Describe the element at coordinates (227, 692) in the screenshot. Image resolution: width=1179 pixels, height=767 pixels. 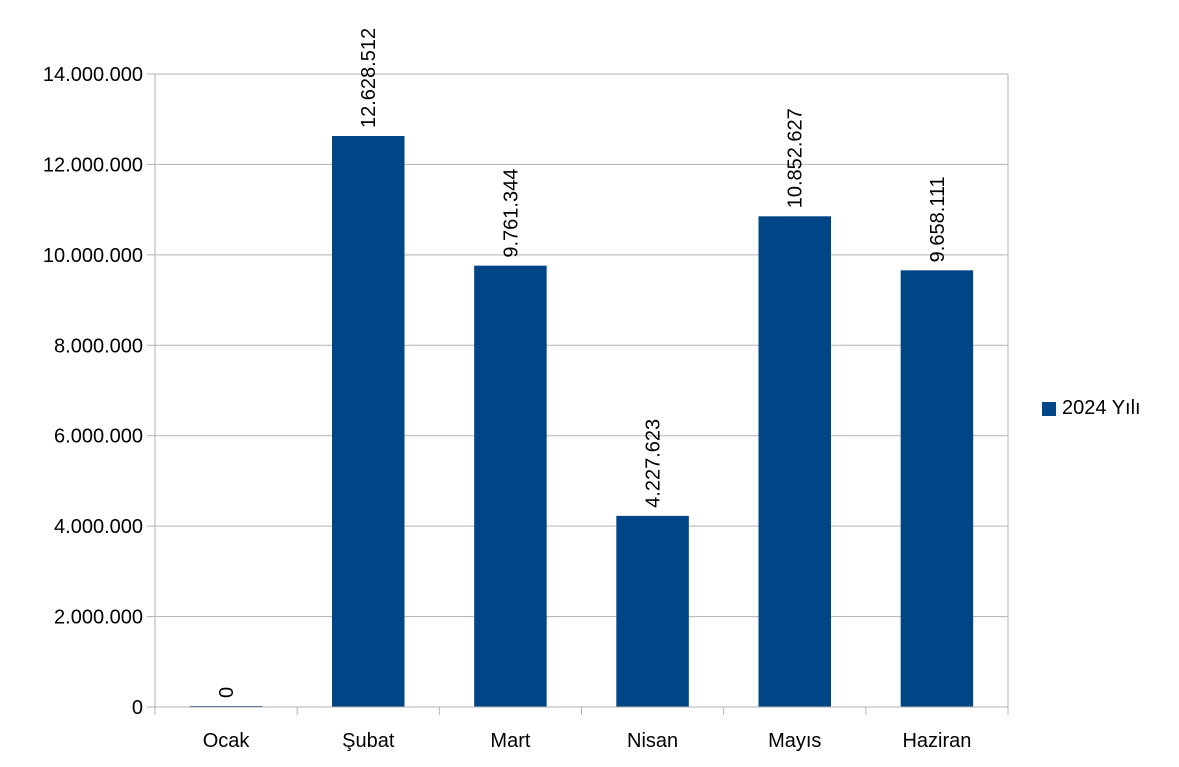
I see `data-label: 0` at that location.